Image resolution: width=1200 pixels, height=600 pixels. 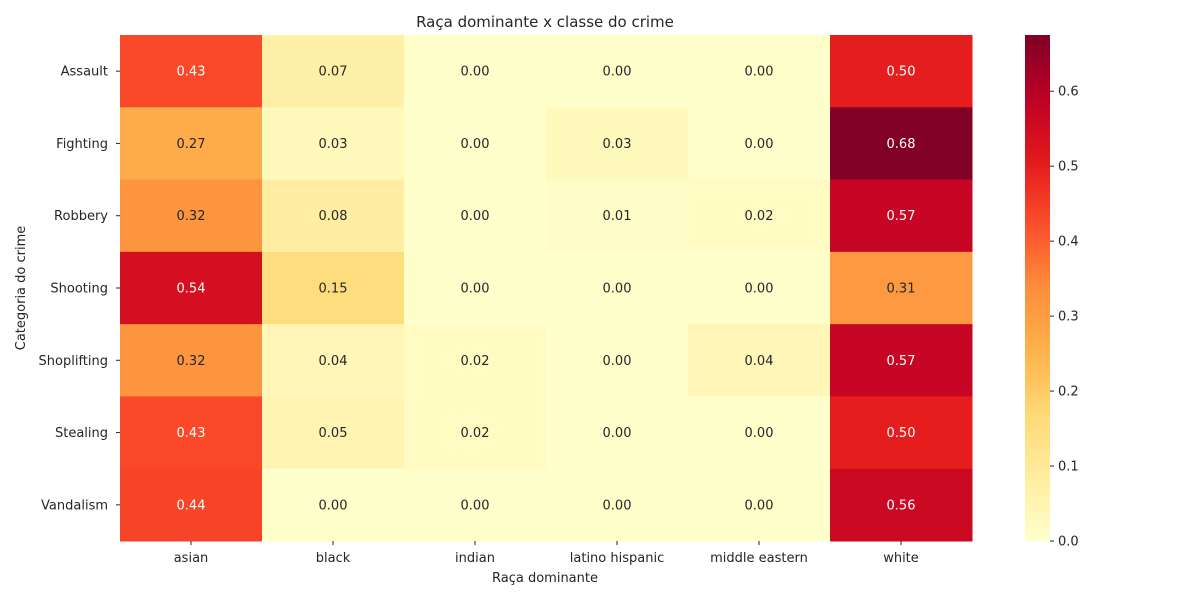 I want to click on colorbar-tick-label: 0.4, so click(x=1068, y=242).